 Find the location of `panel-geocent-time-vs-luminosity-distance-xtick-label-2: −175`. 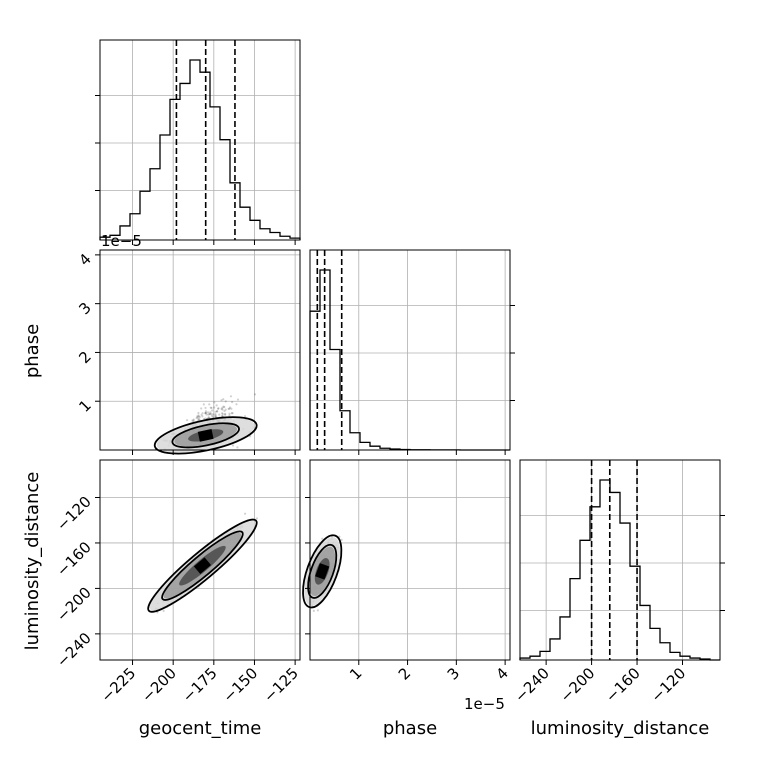

panel-geocent-time-vs-luminosity-distance-xtick-label-2: −175 is located at coordinates (200, 685).